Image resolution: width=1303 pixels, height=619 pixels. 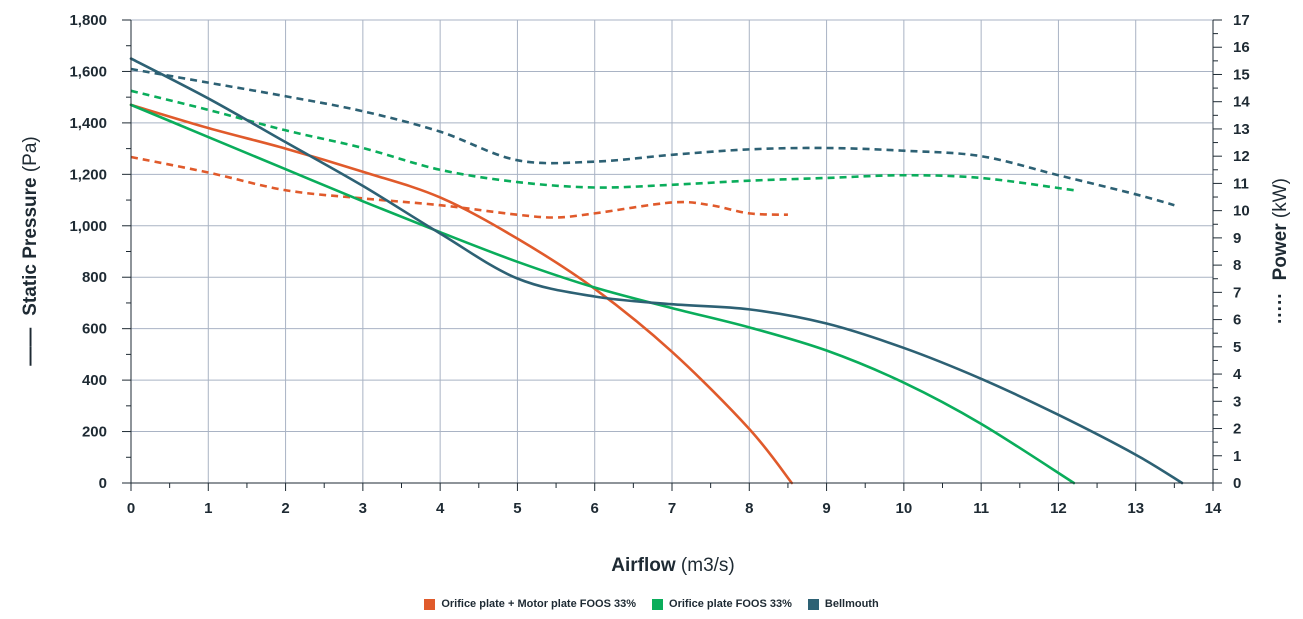 I want to click on x-tick-label: 14, so click(x=1213, y=508).